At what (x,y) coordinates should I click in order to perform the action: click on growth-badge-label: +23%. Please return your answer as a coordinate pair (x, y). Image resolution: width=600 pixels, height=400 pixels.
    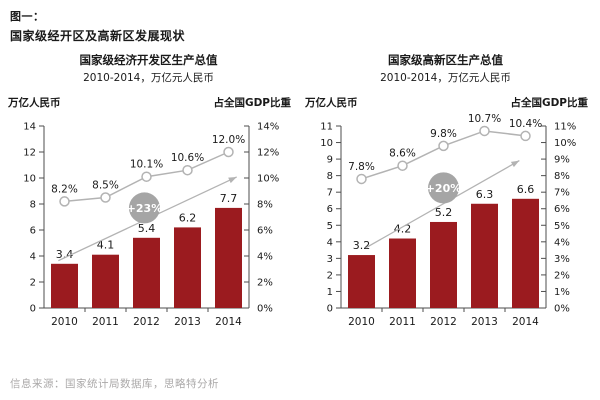
    Looking at the image, I should click on (145, 208).